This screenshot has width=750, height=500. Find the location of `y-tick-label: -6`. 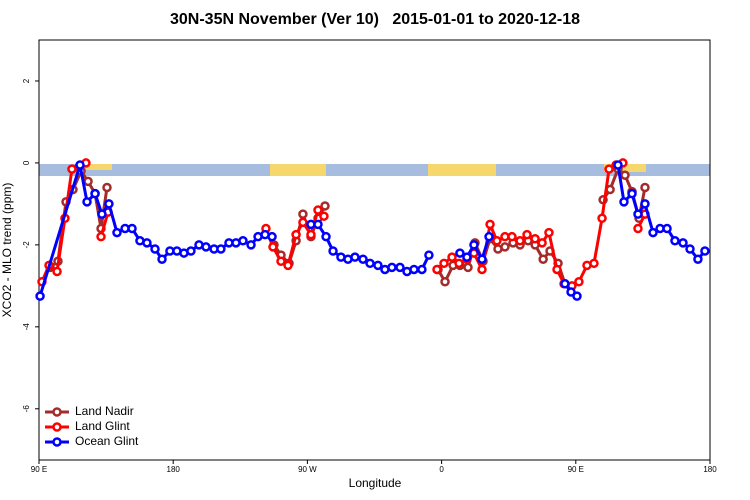

y-tick-label: -6 is located at coordinates (26, 409).